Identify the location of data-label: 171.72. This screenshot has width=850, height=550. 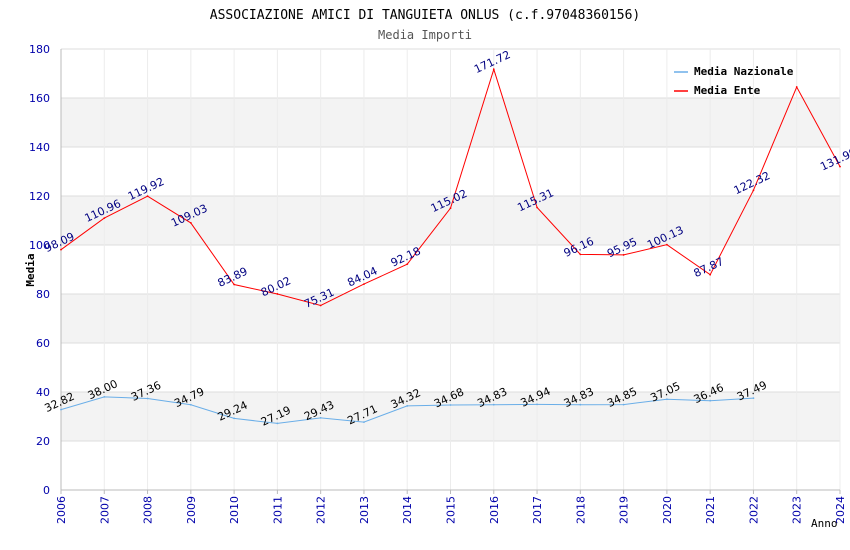
(492, 62).